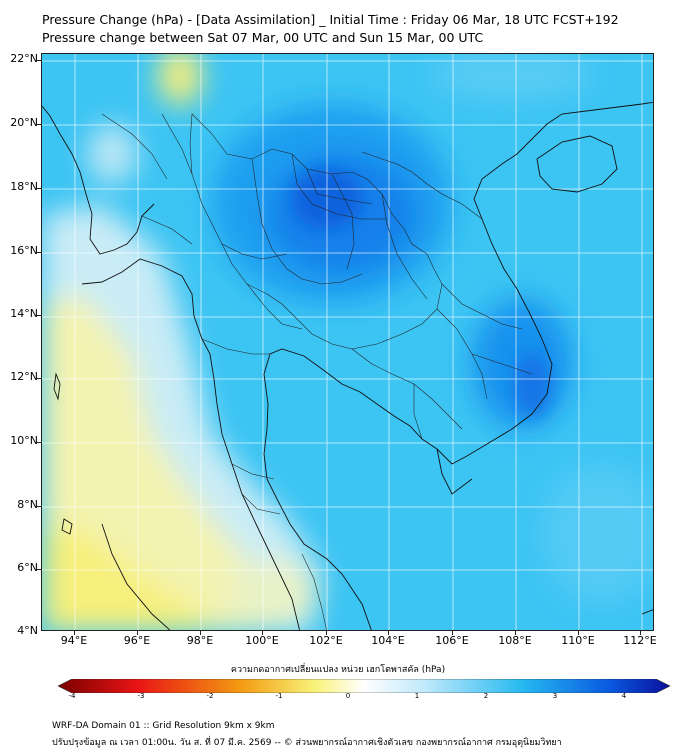 The height and width of the screenshot is (756, 676). What do you see at coordinates (24, 376) in the screenshot?
I see `lat-label: 12°N` at bounding box center [24, 376].